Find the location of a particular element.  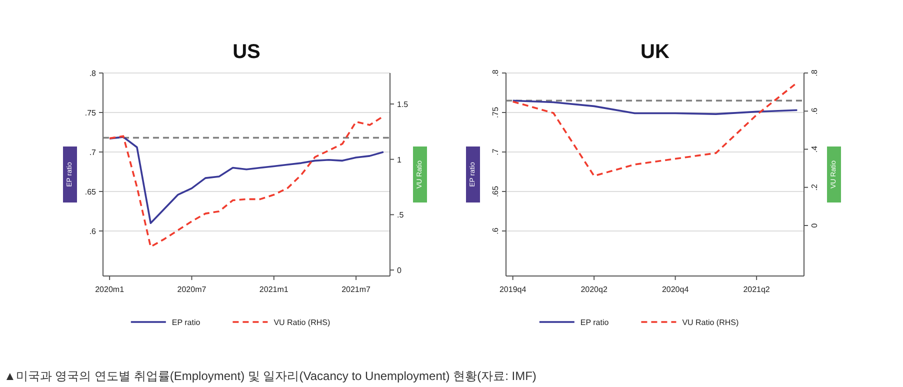

y2-tick-label: .8 is located at coordinates (814, 72).